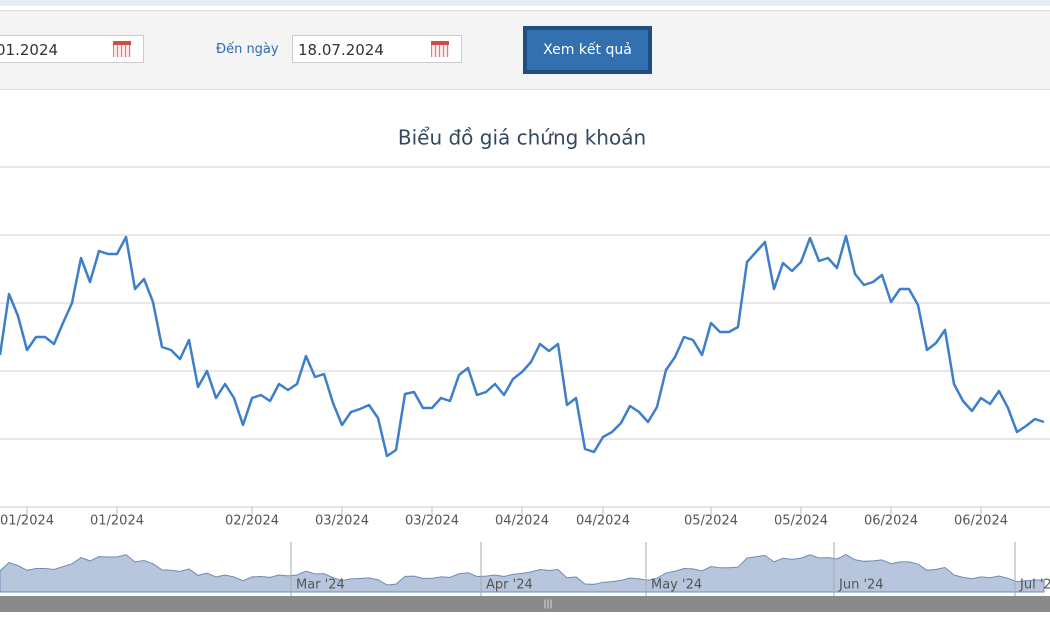  I want to click on to-date-input: 18.07.2024, so click(377, 49).